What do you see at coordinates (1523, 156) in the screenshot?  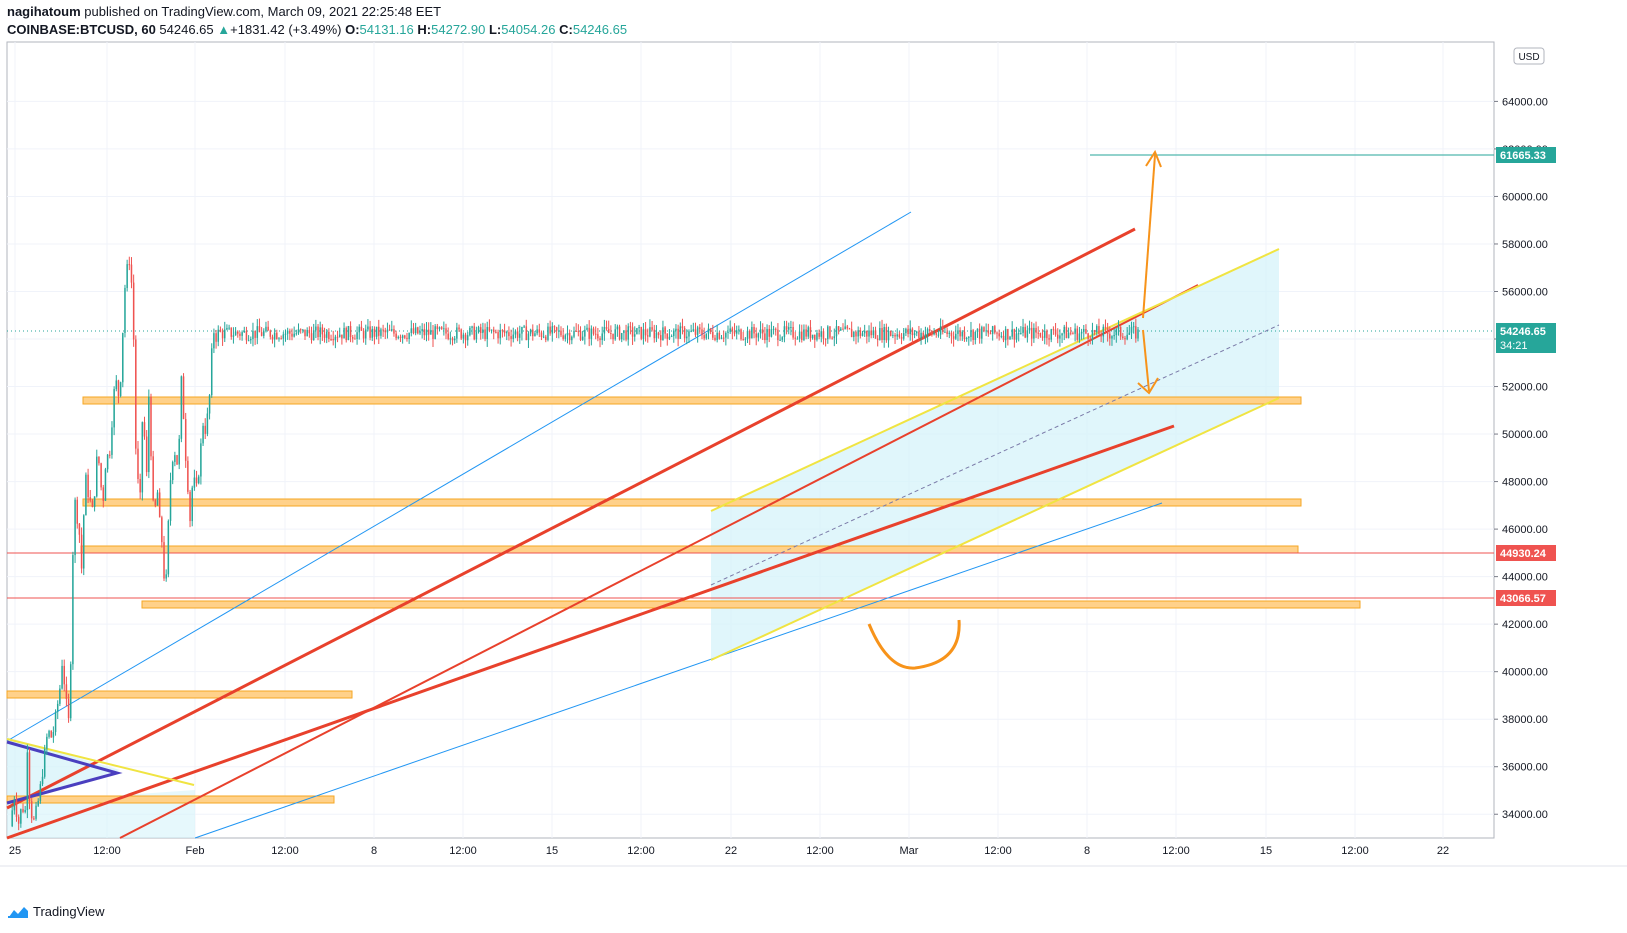 I see `price-label: 61665.33` at bounding box center [1523, 156].